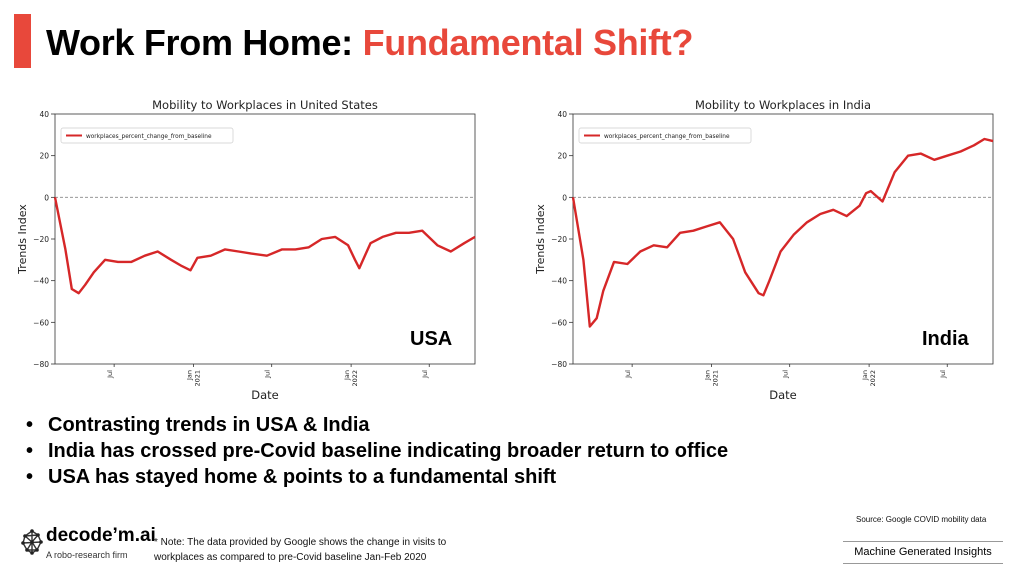  What do you see at coordinates (783, 105) in the screenshot?
I see `chart-title: Mobility to Workplaces in India` at bounding box center [783, 105].